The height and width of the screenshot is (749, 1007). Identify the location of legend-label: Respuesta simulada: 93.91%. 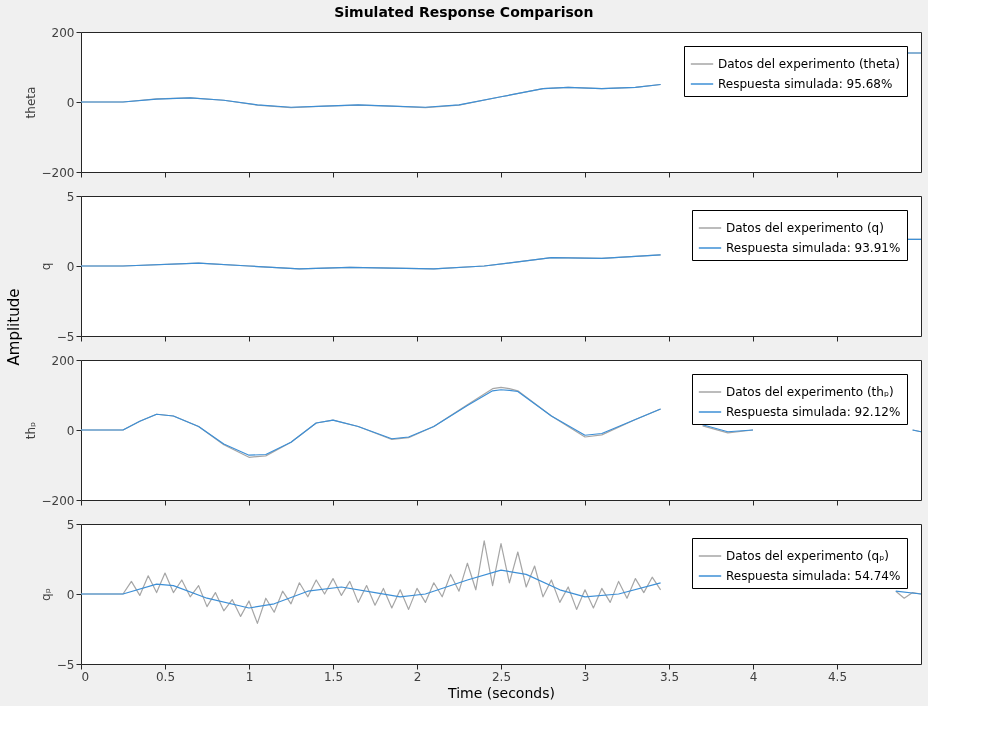
(813, 248).